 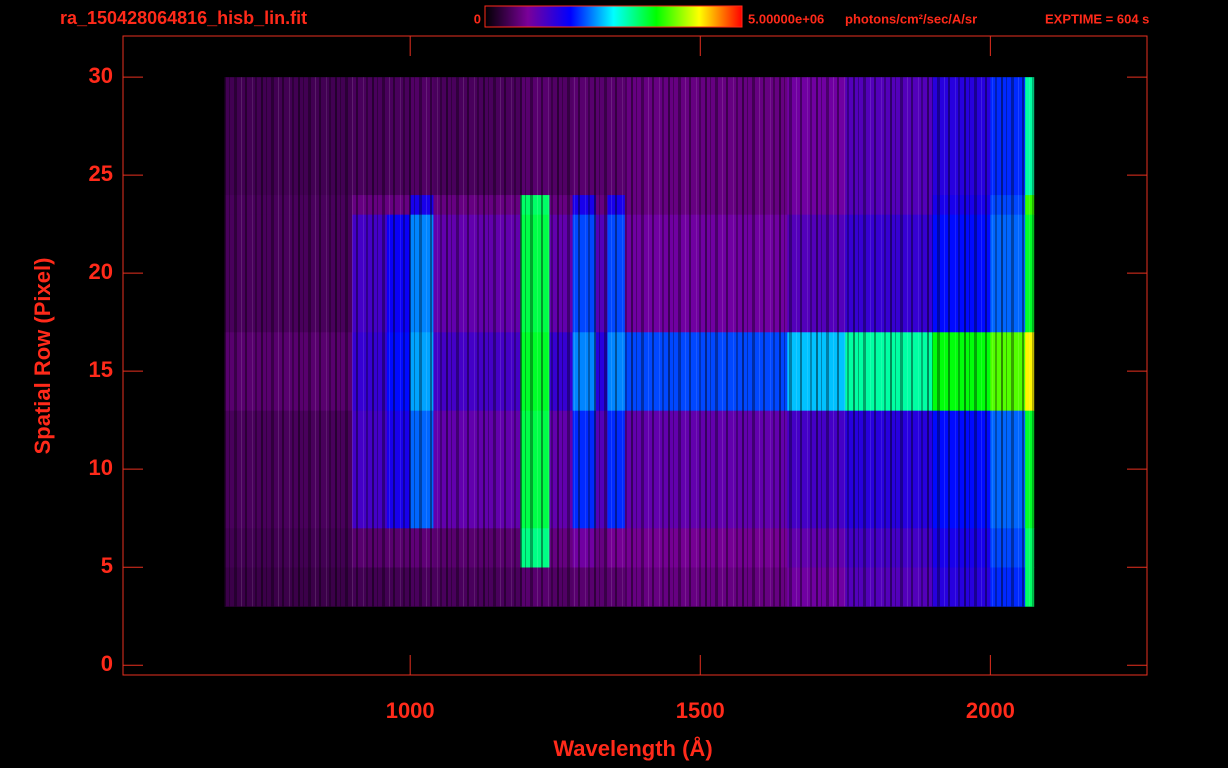 What do you see at coordinates (410, 710) in the screenshot?
I see `x-tick-label: 1000` at bounding box center [410, 710].